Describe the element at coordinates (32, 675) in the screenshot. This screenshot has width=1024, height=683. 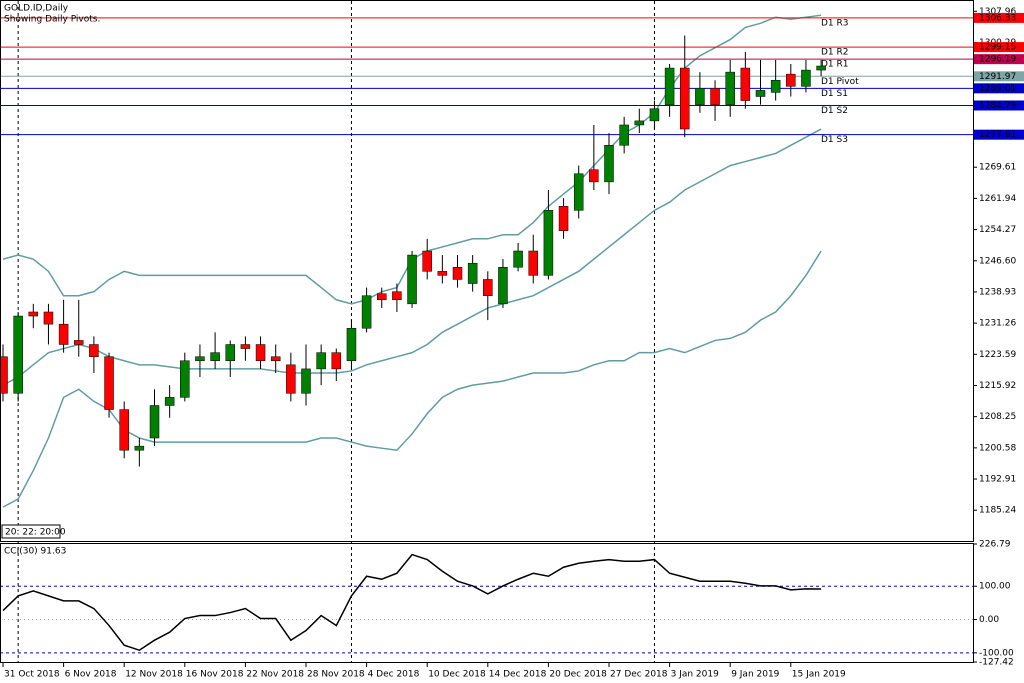
I see `x-tick-label: 31 Oct 2018` at that location.